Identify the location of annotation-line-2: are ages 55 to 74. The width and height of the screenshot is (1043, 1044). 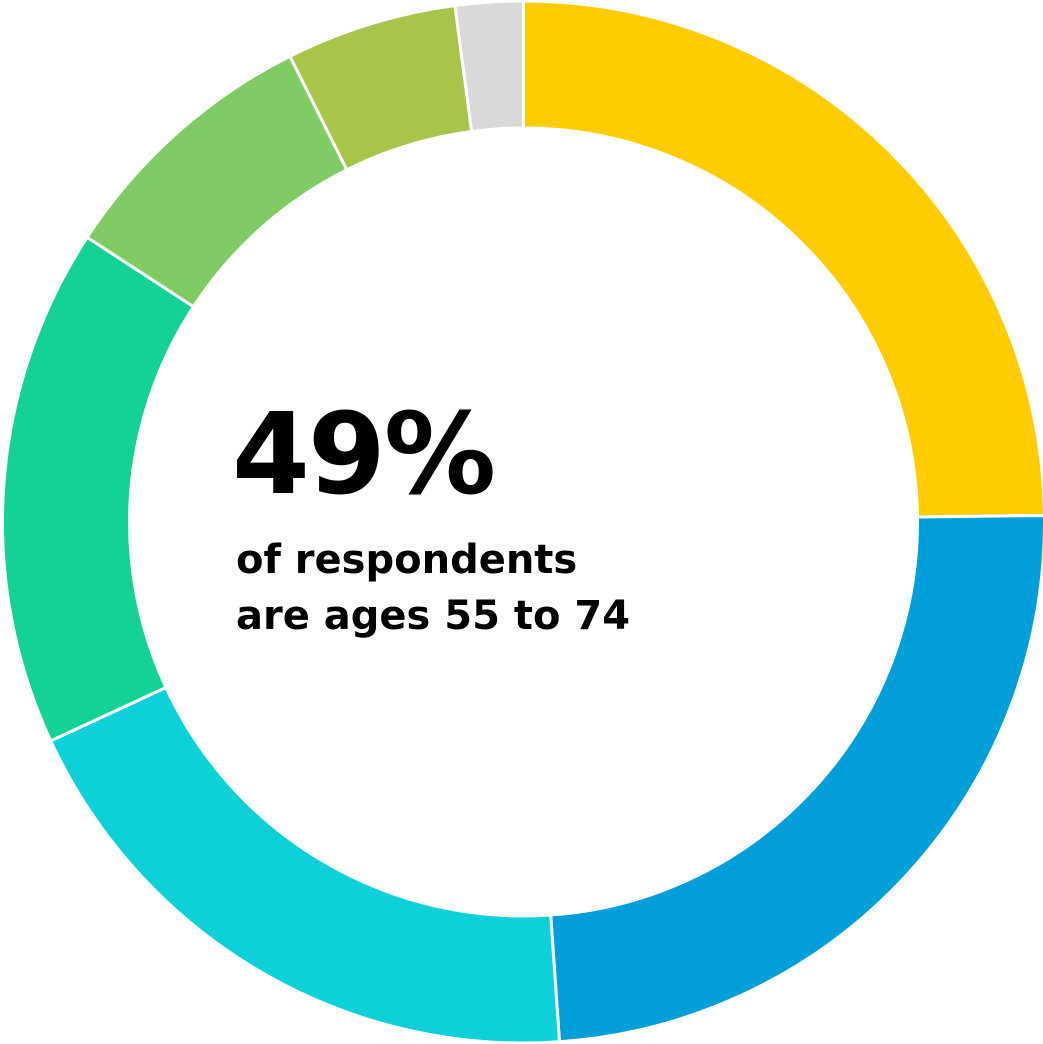
(433, 616).